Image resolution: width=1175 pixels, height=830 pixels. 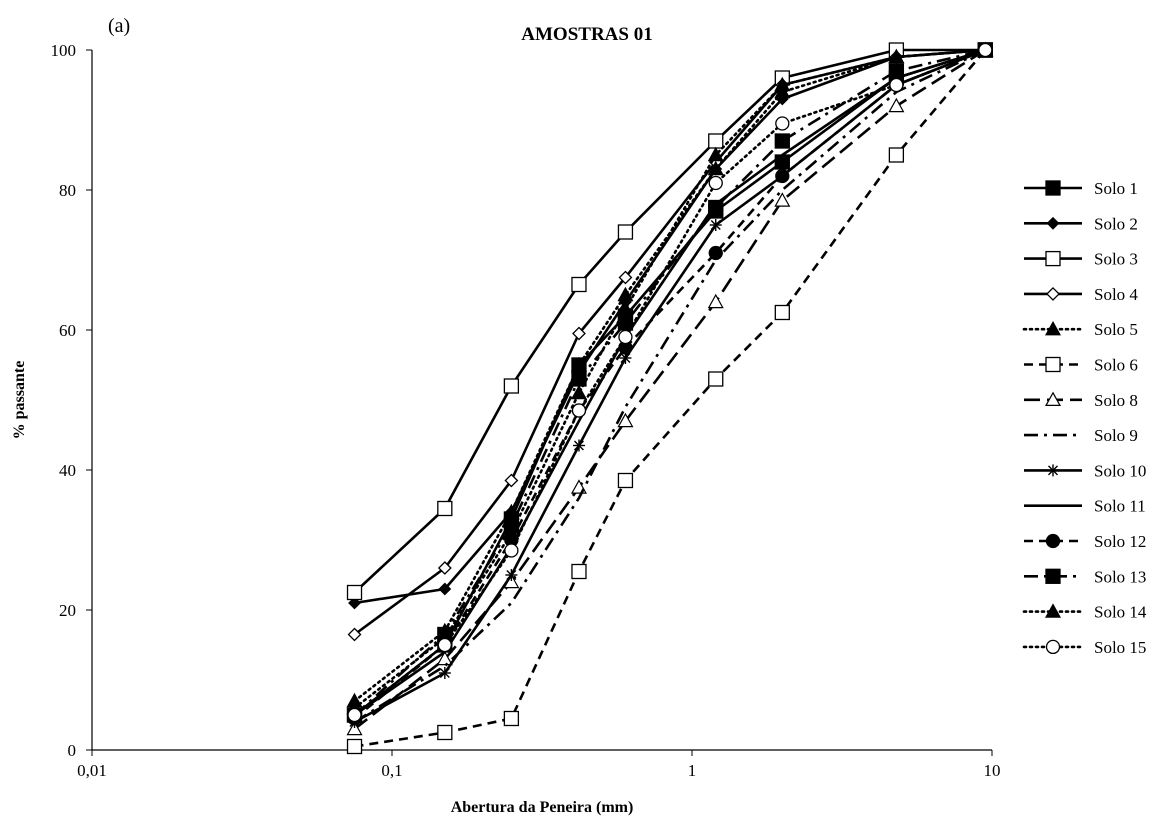 What do you see at coordinates (586, 34) in the screenshot?
I see `chart-title: AMOSTRAS 01` at bounding box center [586, 34].